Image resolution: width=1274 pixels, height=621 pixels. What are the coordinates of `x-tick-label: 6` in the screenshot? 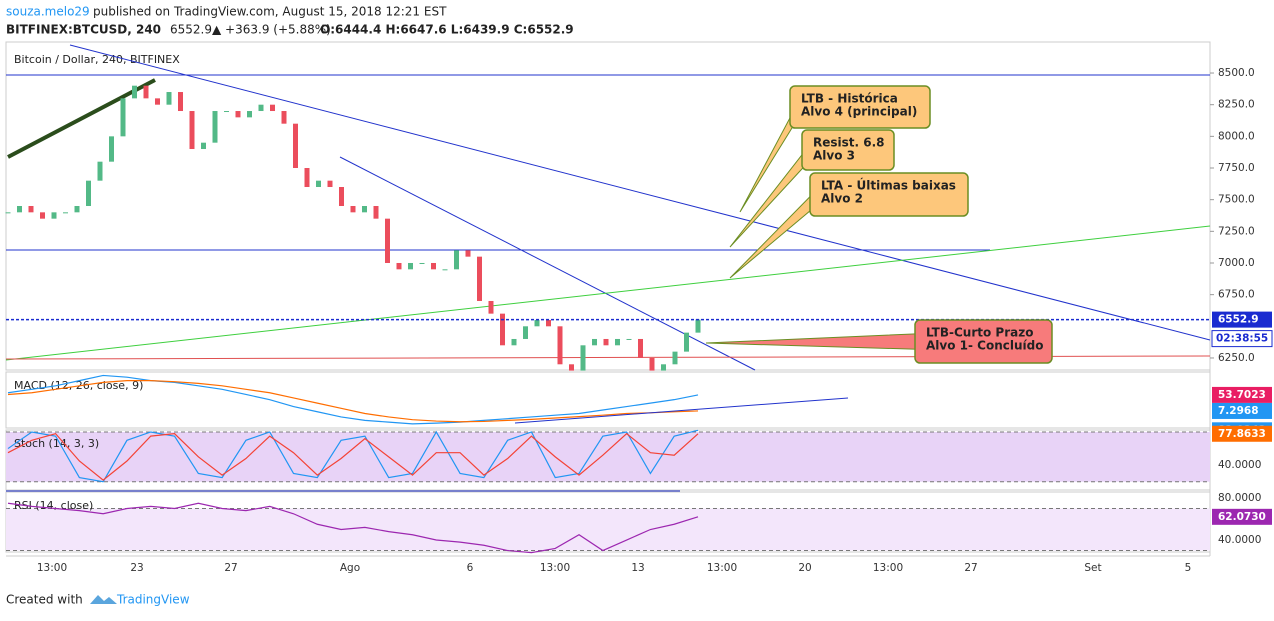 It's located at (470, 568).